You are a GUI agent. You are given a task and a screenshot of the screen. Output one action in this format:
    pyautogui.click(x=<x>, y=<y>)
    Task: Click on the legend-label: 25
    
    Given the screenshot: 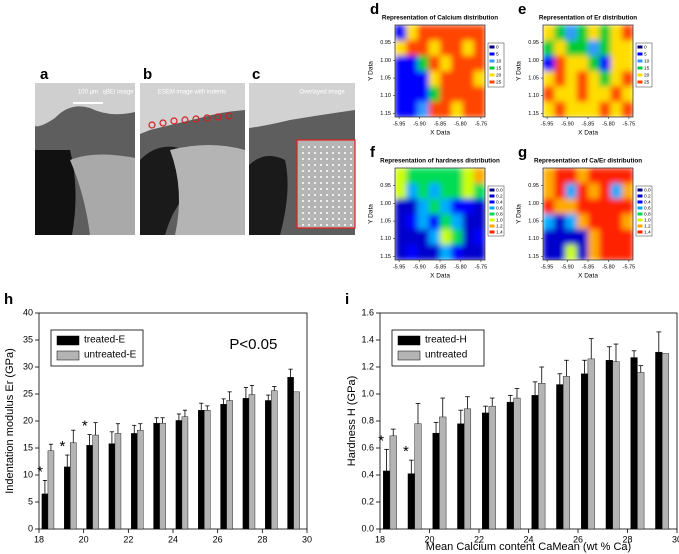 What is the action you would take?
    pyautogui.click(x=499, y=82)
    